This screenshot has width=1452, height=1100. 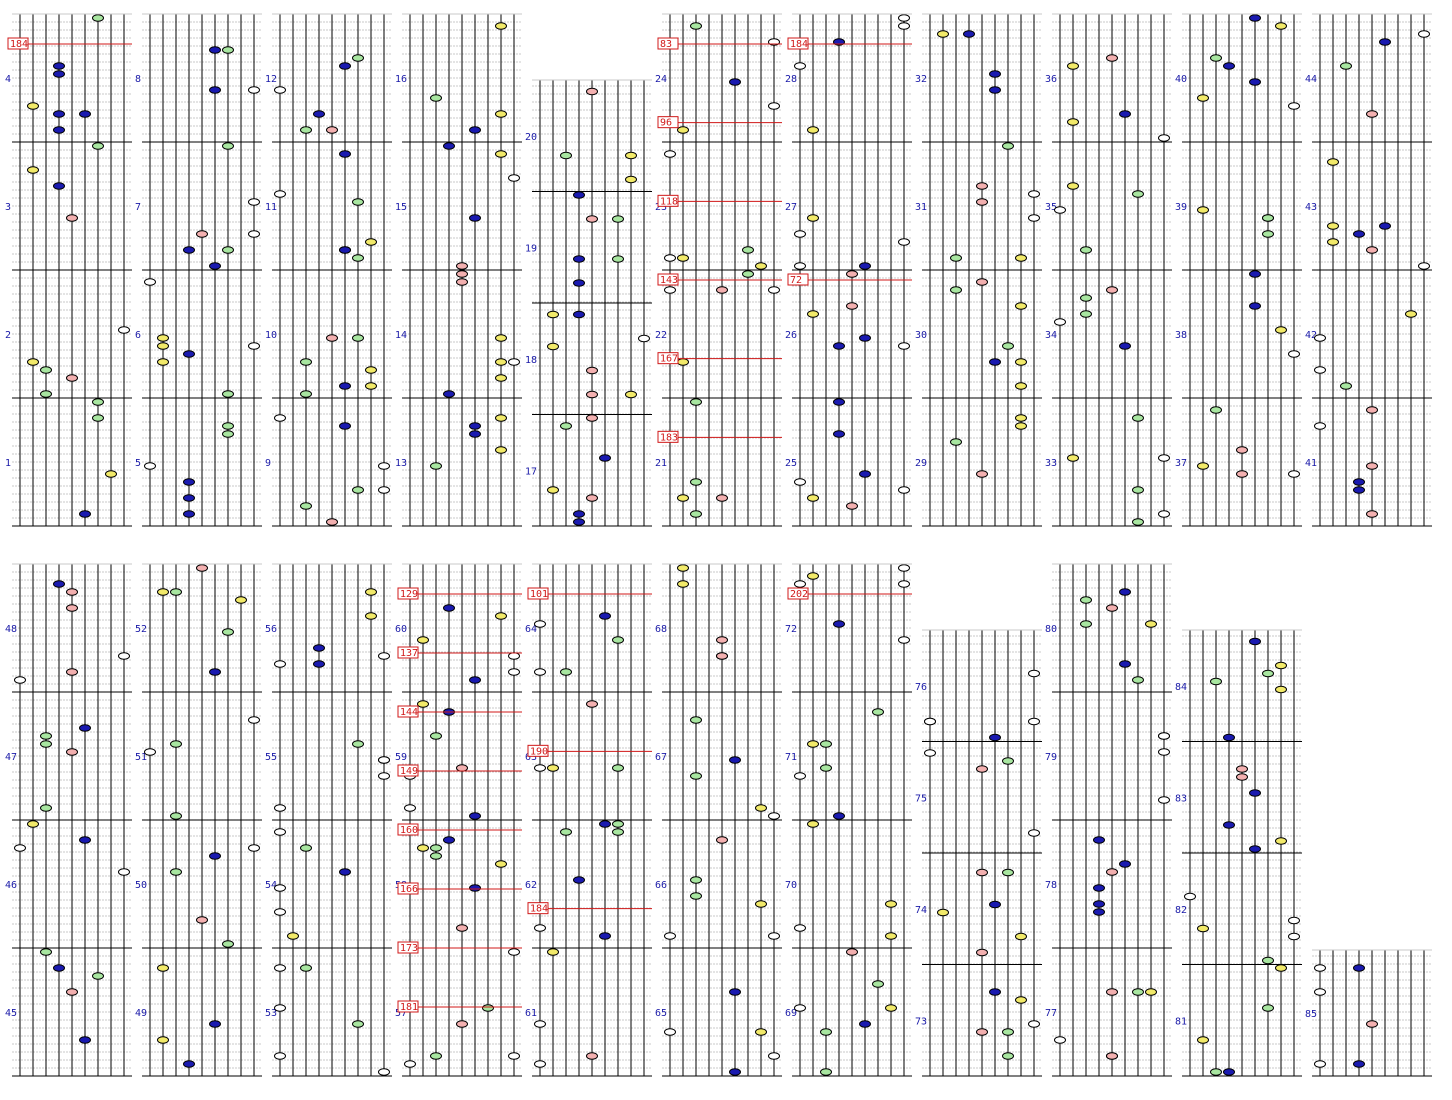 What do you see at coordinates (1108, 270) in the screenshot?
I see `measure-column-c9: 33 34 35 36` at bounding box center [1108, 270].